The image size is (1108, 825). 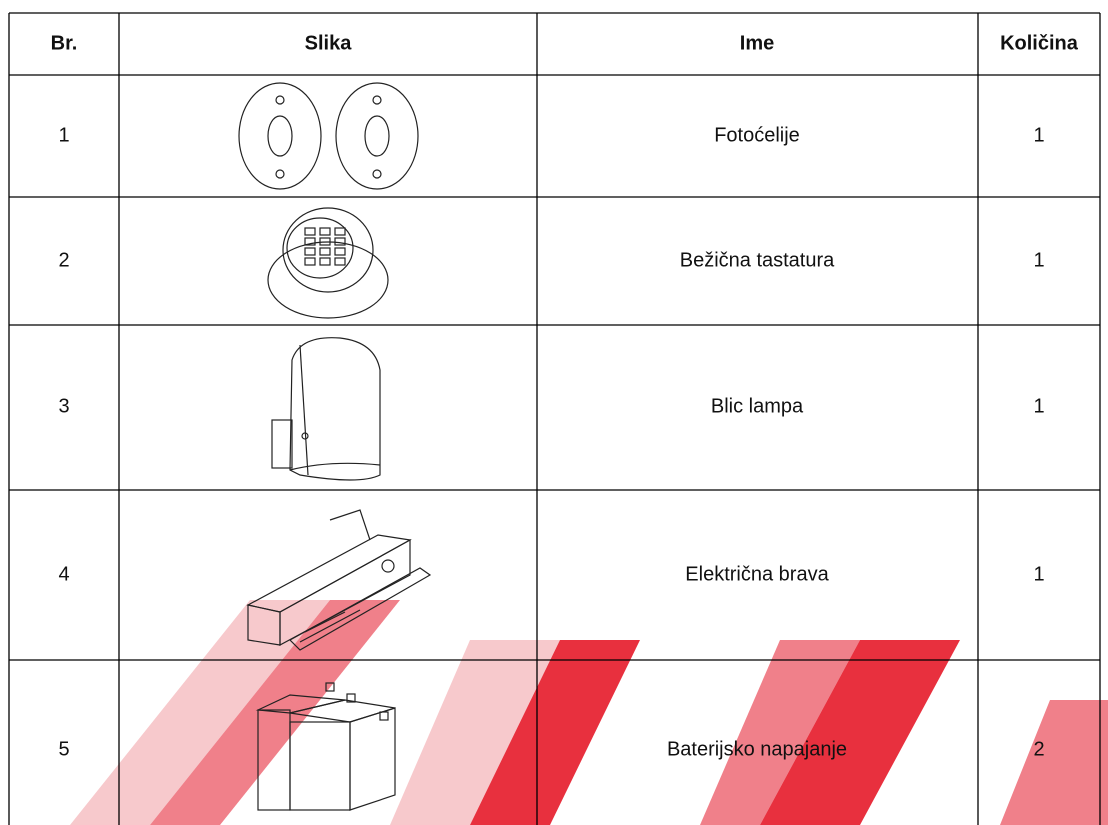 What do you see at coordinates (757, 43) in the screenshot?
I see `header-cell: Ime` at bounding box center [757, 43].